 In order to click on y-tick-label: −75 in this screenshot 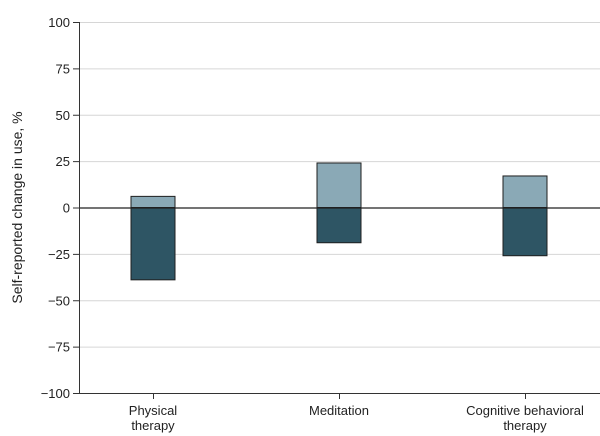, I will do `click(59, 347)`.